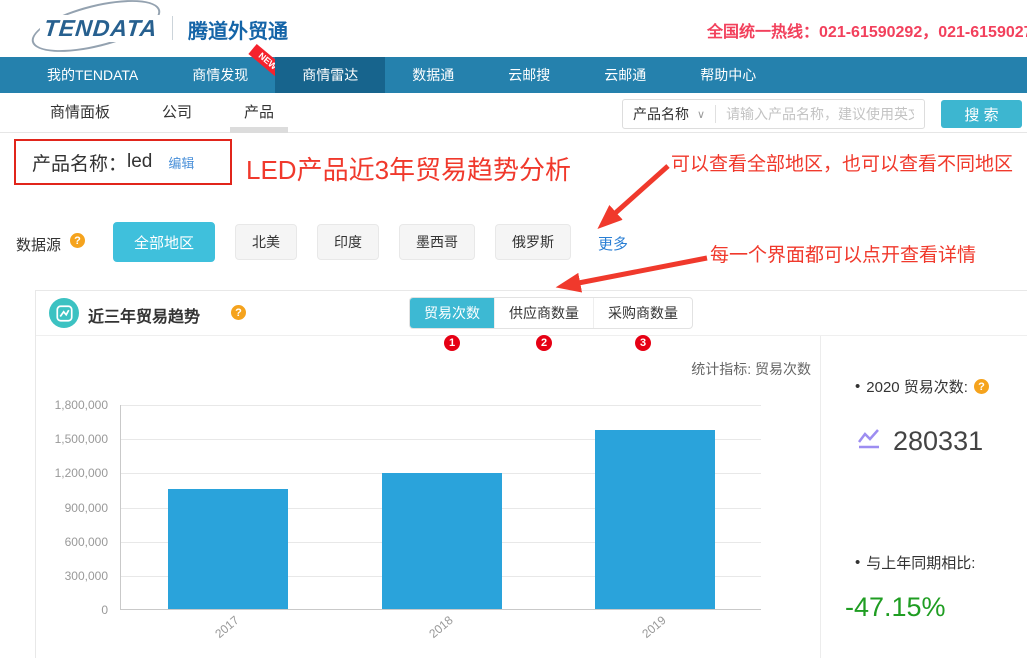 The height and width of the screenshot is (658, 1027). Describe the element at coordinates (80, 164) in the screenshot. I see `product-name-label: 产品名称：` at that location.